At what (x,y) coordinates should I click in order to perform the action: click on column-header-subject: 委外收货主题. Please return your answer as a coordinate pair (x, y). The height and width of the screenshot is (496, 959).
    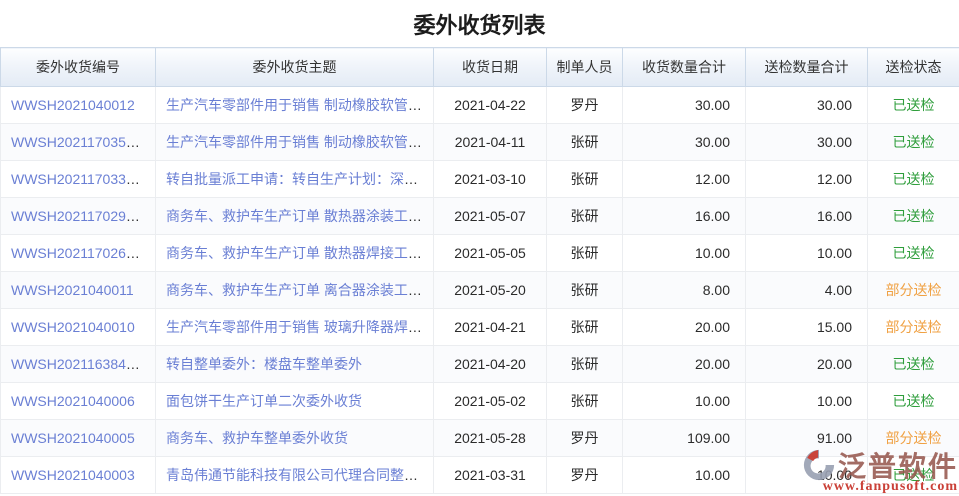
    Looking at the image, I should click on (294, 67).